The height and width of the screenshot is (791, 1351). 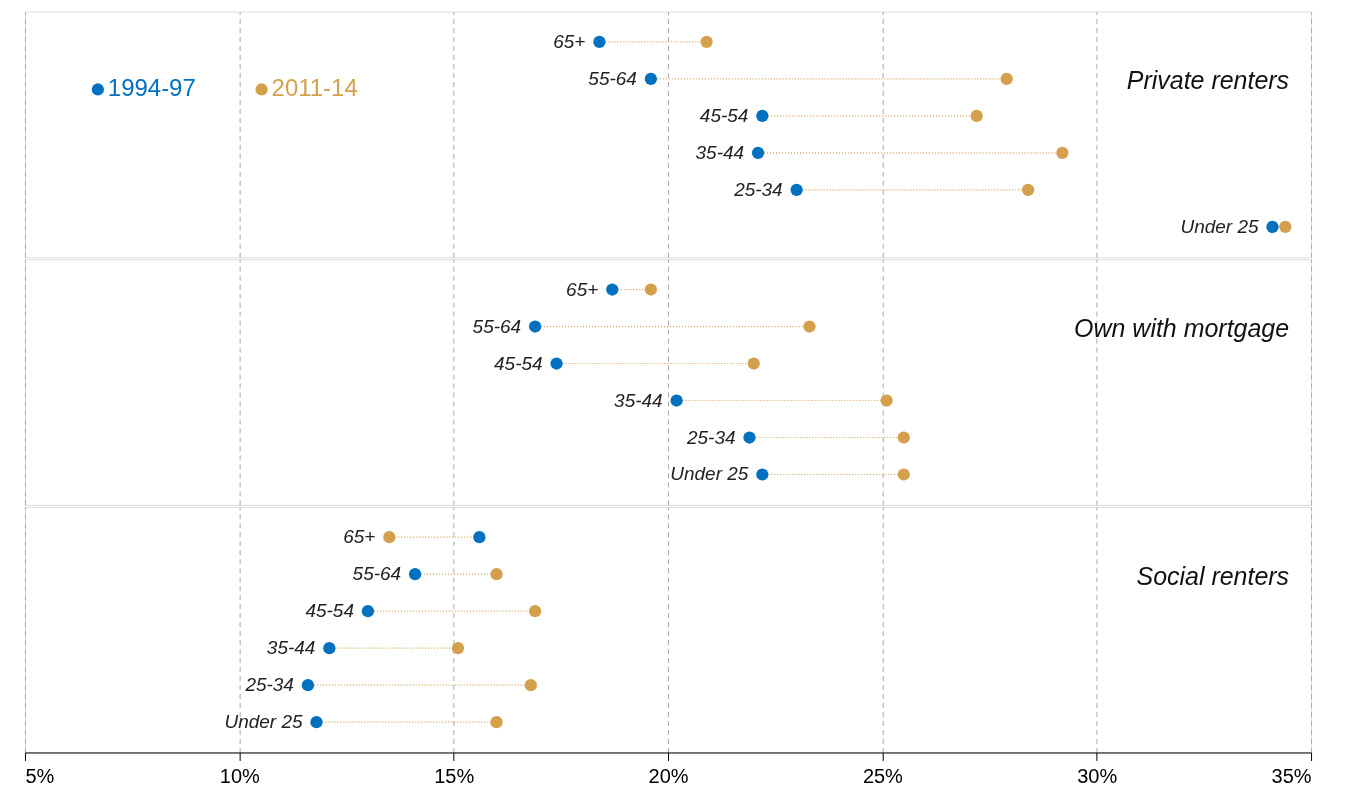 I want to click on text: Private renters, so click(x=1208, y=80).